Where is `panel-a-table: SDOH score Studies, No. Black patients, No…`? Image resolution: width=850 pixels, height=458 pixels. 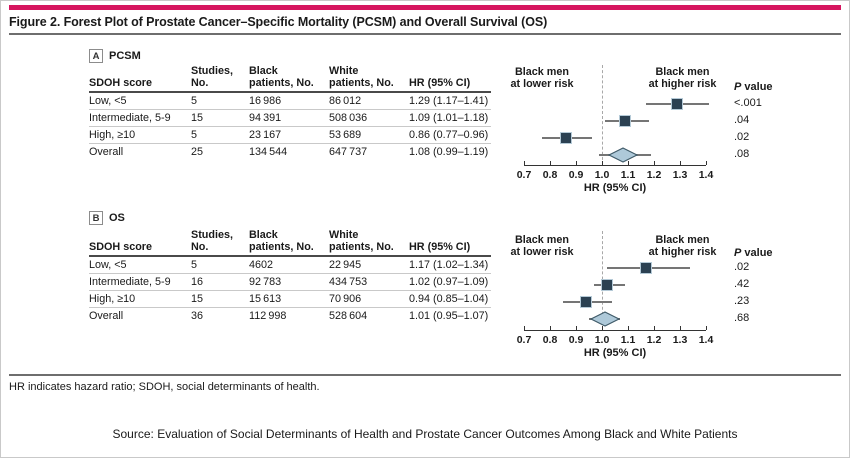 panel-a-table: SDOH score Studies, No. Black patients, No… is located at coordinates (290, 113).